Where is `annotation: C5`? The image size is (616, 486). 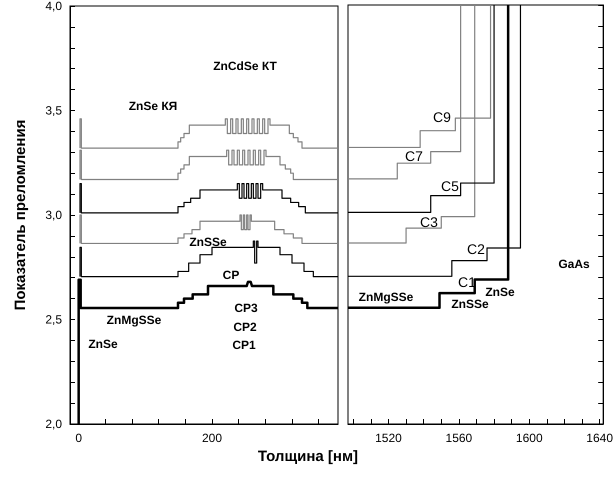 annotation: C5 is located at coordinates (450, 186).